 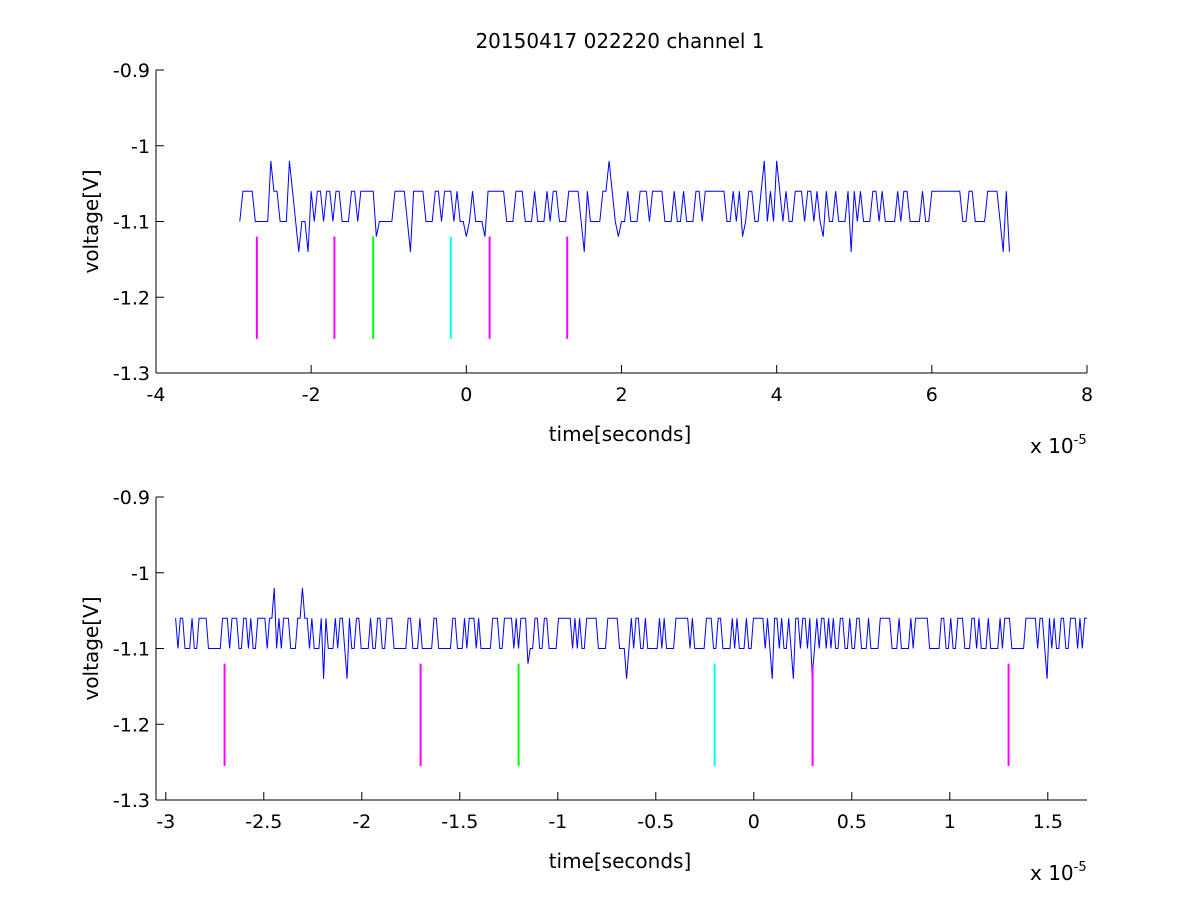 What do you see at coordinates (932, 395) in the screenshot?
I see `x-tick-label: 6` at bounding box center [932, 395].